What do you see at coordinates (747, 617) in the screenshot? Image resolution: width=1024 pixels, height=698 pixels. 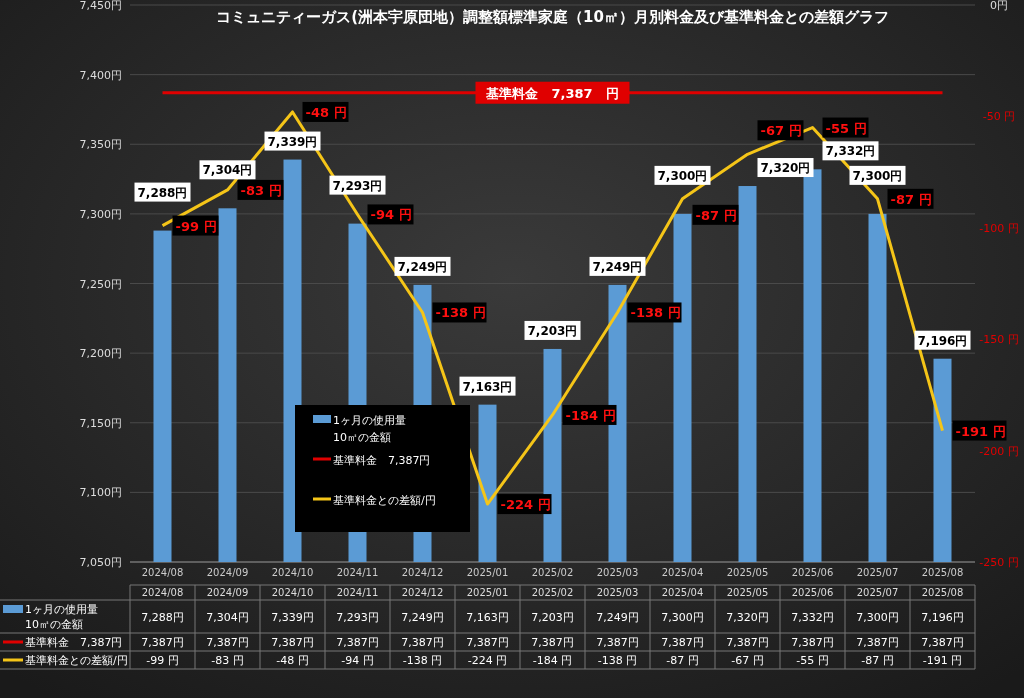 I see `data-label: 7,320円` at bounding box center [747, 617].